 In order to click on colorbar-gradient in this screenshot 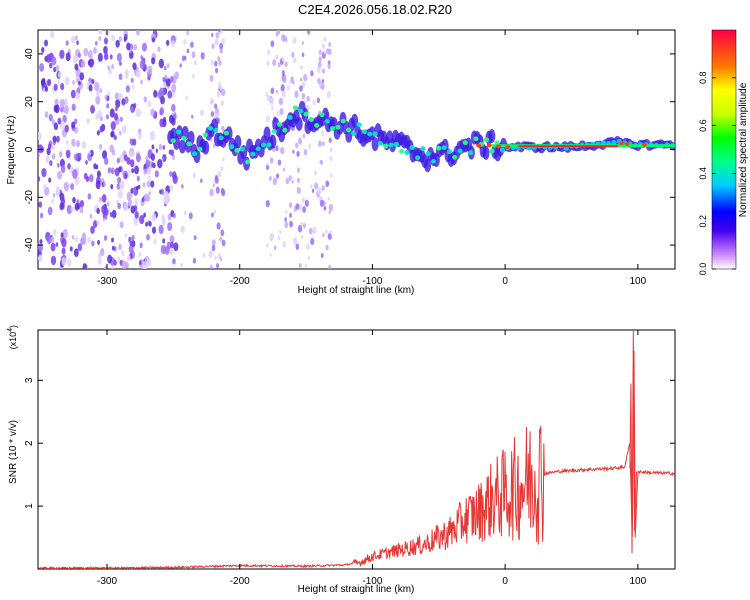, I will do `click(724, 149)`.